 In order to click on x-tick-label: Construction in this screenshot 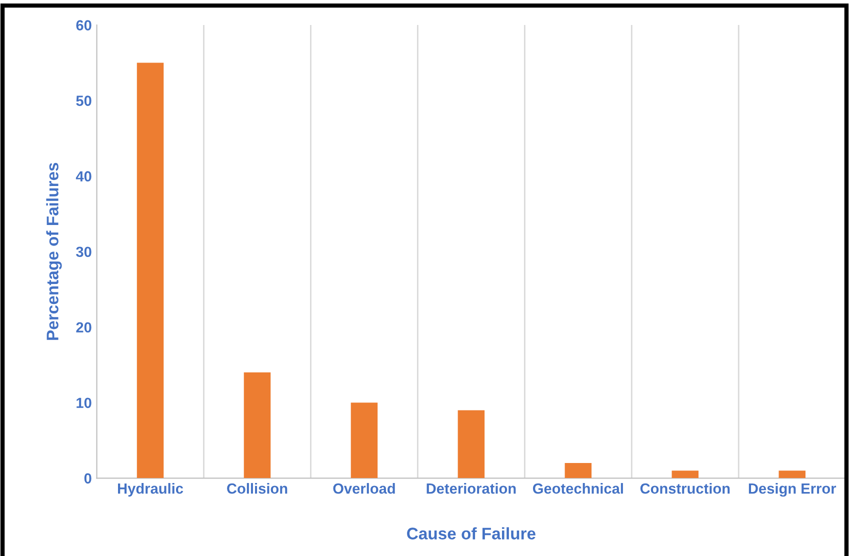, I will do `click(685, 488)`.